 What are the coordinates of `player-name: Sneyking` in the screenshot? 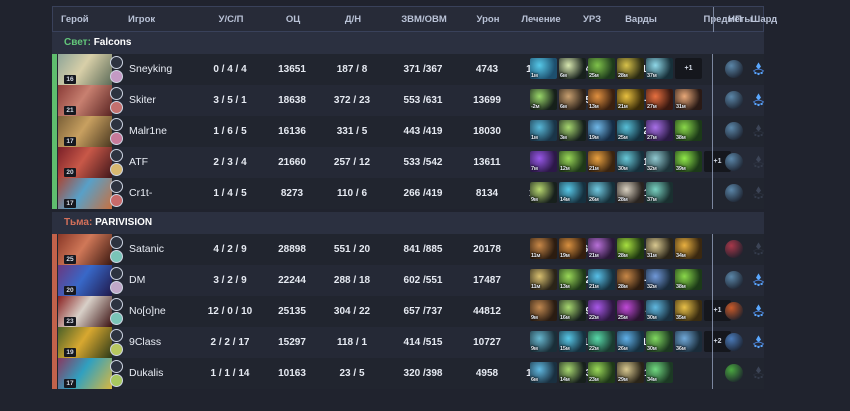 It's located at (151, 69).